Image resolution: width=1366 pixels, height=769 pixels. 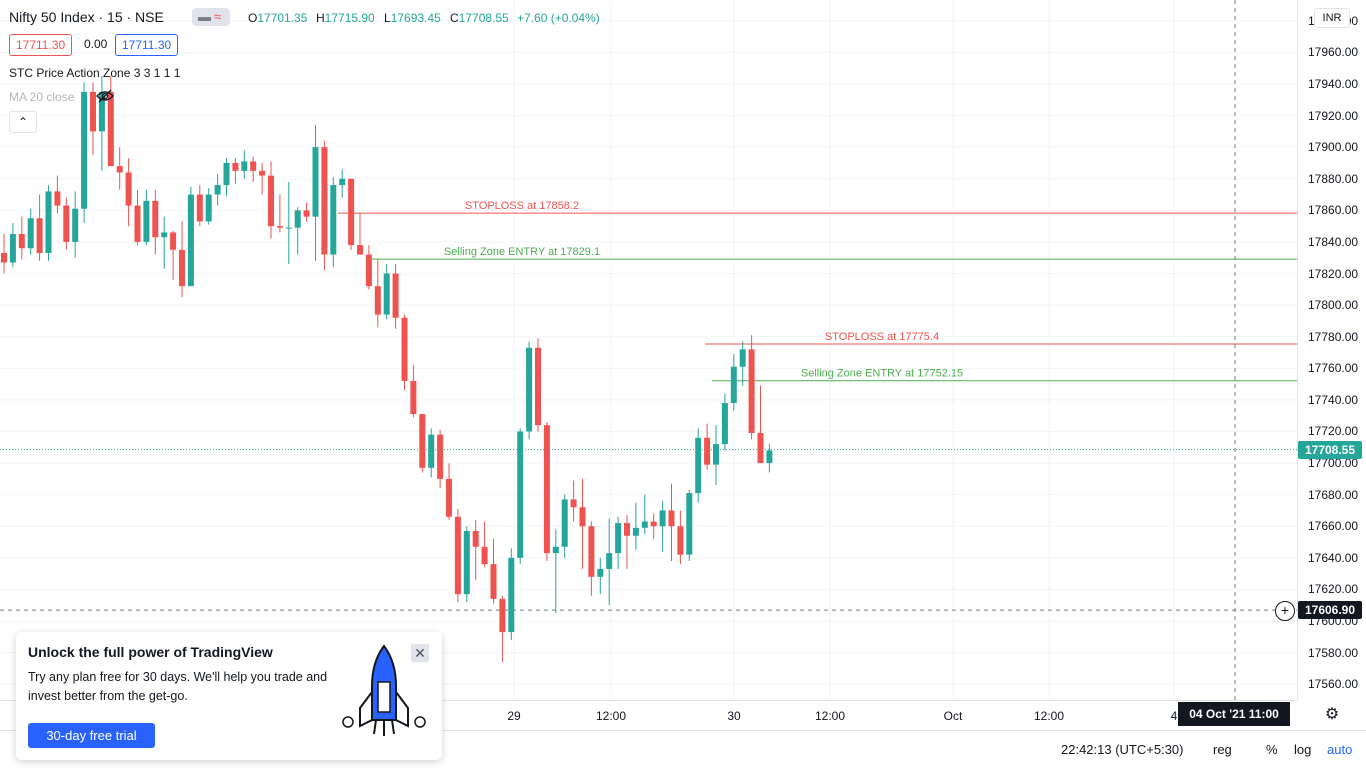 I want to click on sell-price-button: 17711.30, so click(x=41, y=45).